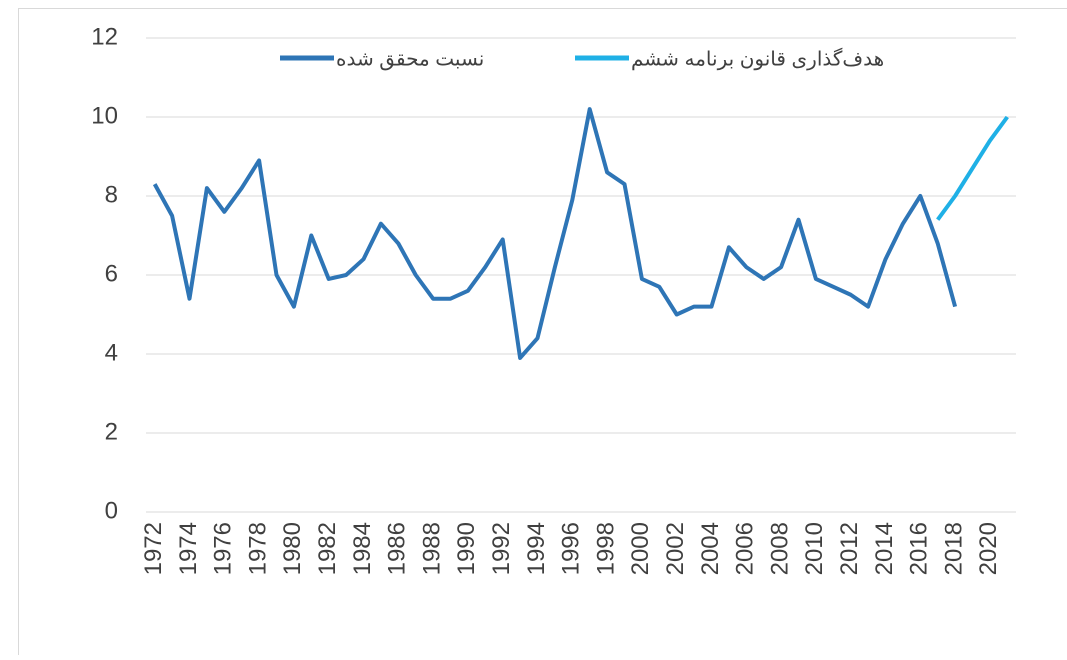  What do you see at coordinates (111, 352) in the screenshot?
I see `y-tick-label: 4` at bounding box center [111, 352].